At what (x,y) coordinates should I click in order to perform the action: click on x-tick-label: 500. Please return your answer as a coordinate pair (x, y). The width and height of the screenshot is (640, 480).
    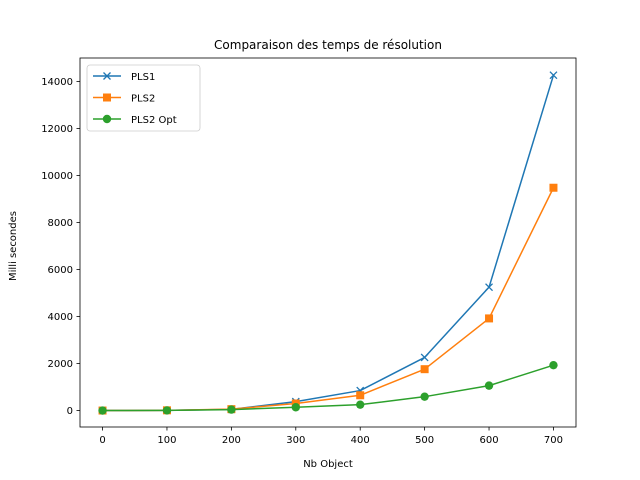
    Looking at the image, I should click on (424, 440).